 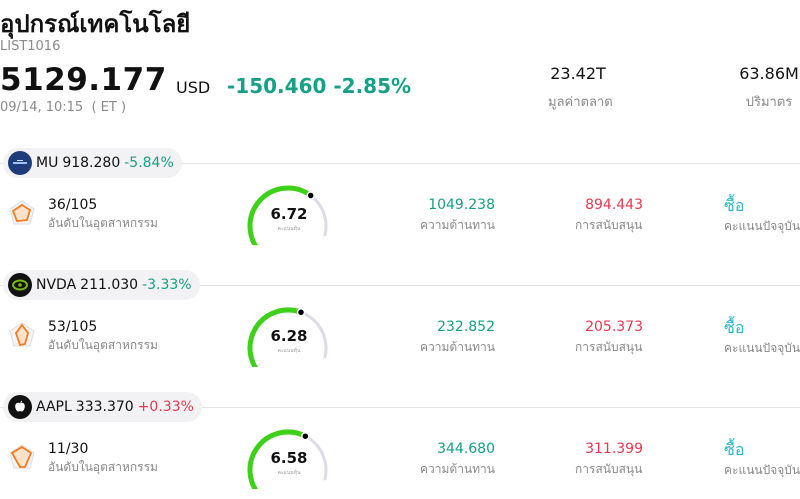 I want to click on index-price: 5129.177, so click(x=83, y=80).